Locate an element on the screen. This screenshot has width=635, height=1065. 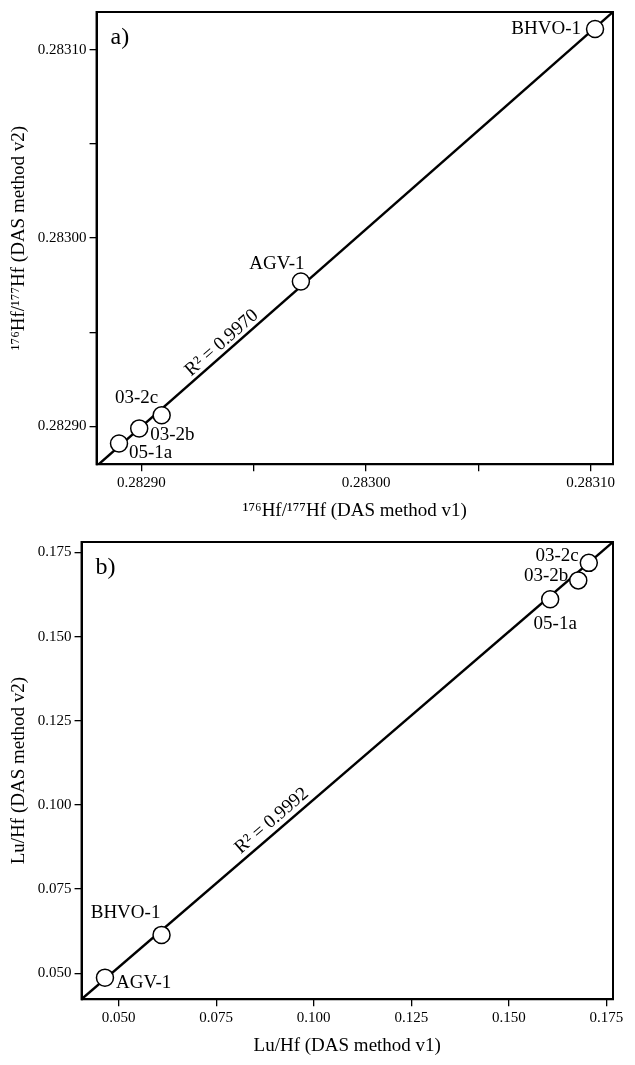
x-tick-label: 0.28300 is located at coordinates (366, 482).